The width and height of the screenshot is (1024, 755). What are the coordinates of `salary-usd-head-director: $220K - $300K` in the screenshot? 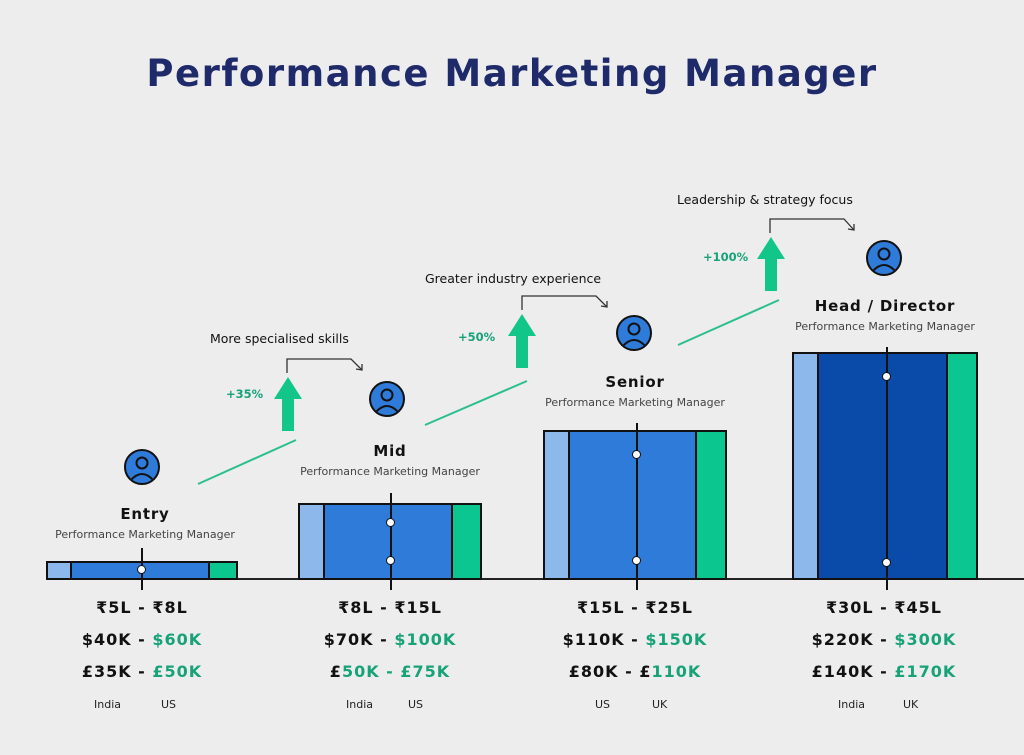 It's located at (884, 639).